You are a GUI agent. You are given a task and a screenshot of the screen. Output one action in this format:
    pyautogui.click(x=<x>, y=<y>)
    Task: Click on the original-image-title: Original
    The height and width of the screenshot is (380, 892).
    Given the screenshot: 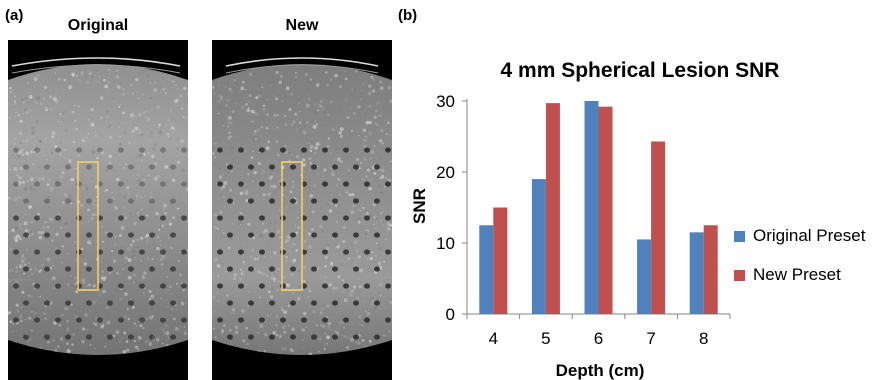 What is the action you would take?
    pyautogui.click(x=98, y=25)
    